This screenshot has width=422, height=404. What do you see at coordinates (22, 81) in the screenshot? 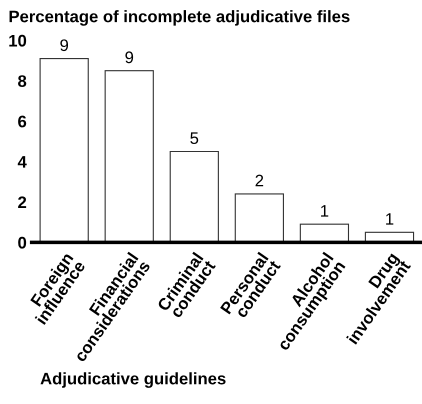
I see `y-tick-label: 8` at bounding box center [22, 81].